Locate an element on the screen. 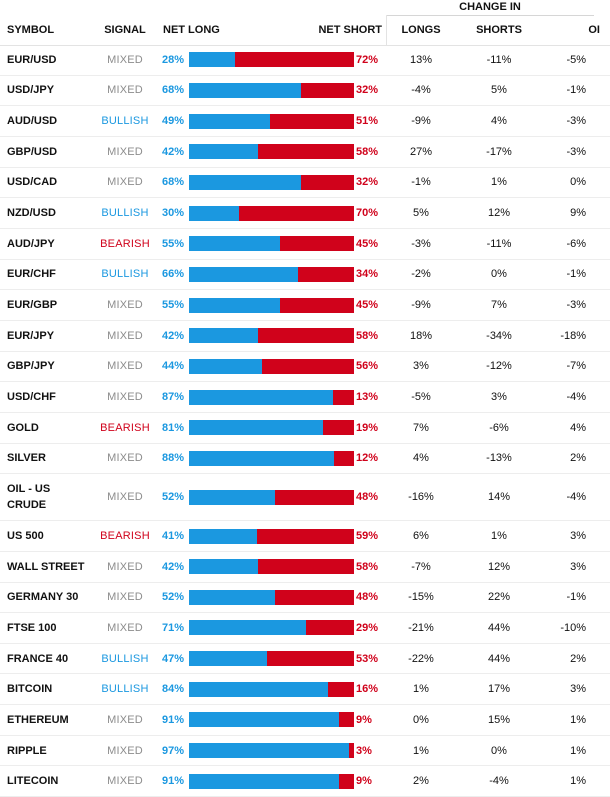  symbol-cell: EUR/CHF is located at coordinates (31, 274).